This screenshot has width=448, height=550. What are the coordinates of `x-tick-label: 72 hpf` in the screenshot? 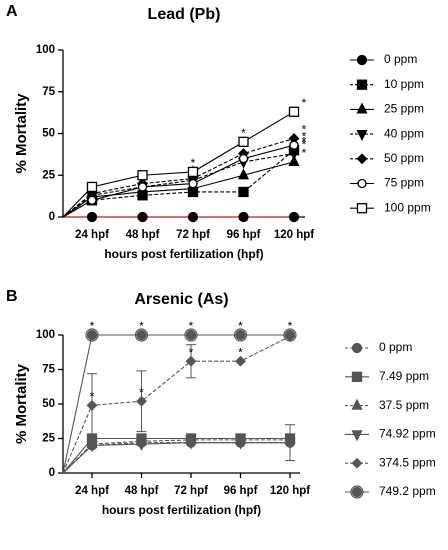 It's located at (191, 491).